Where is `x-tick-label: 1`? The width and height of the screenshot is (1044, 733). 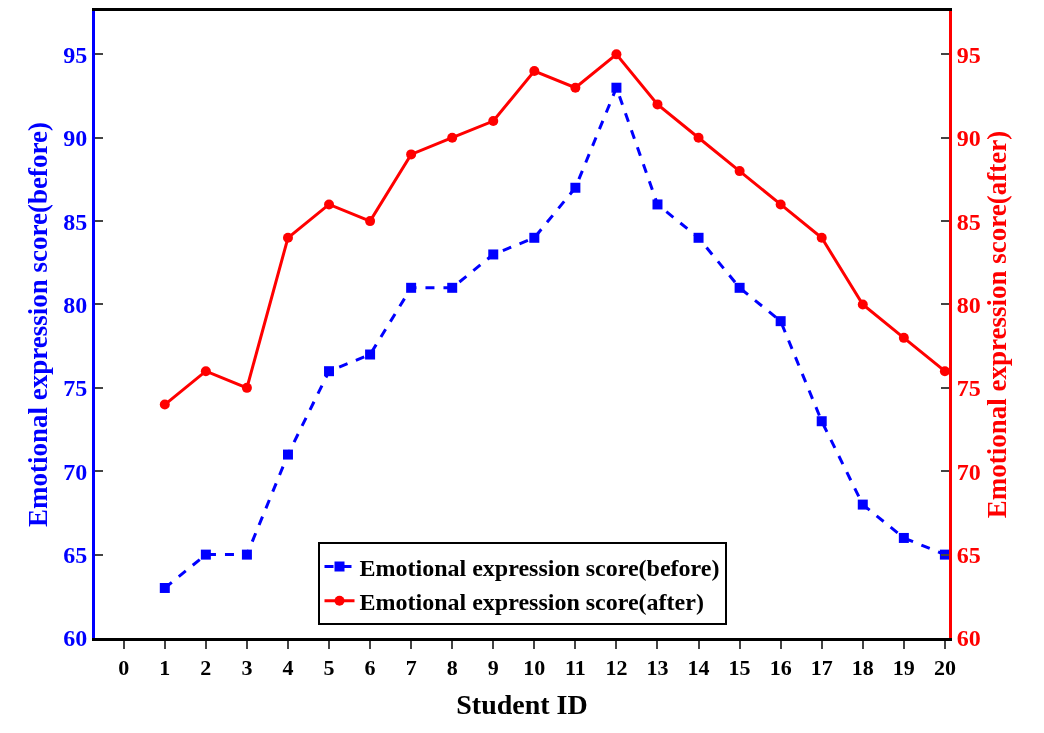 x-tick-label: 1 is located at coordinates (165, 668).